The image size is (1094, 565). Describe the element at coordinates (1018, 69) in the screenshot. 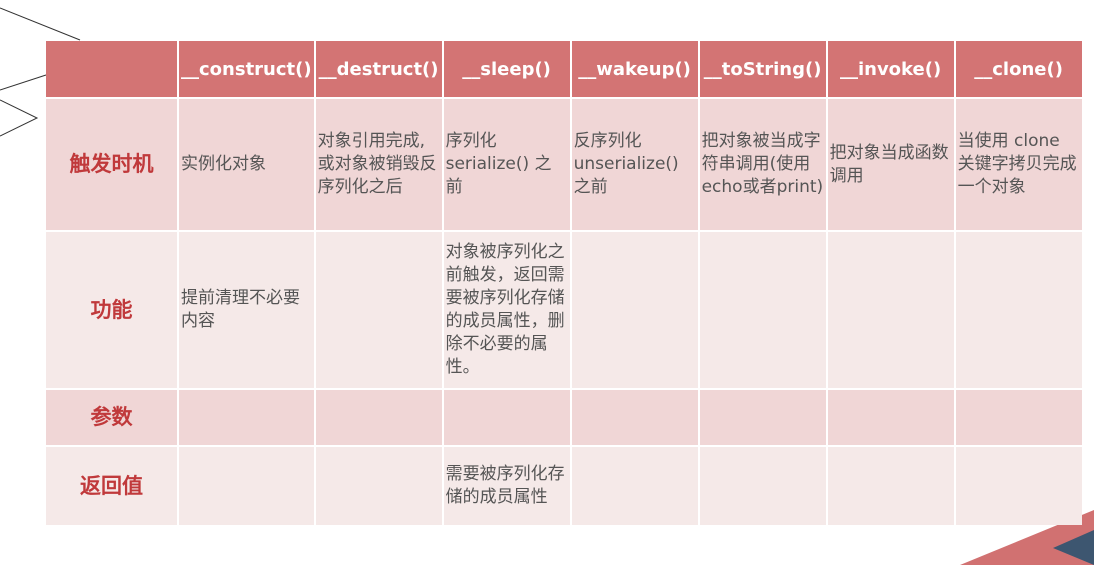

I see `header-cell: __clone()` at that location.